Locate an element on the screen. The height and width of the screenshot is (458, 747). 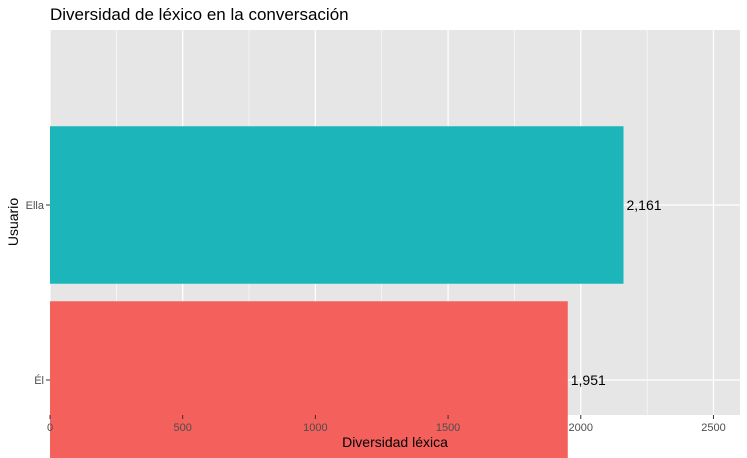
x-tick-label: 500 is located at coordinates (183, 428).